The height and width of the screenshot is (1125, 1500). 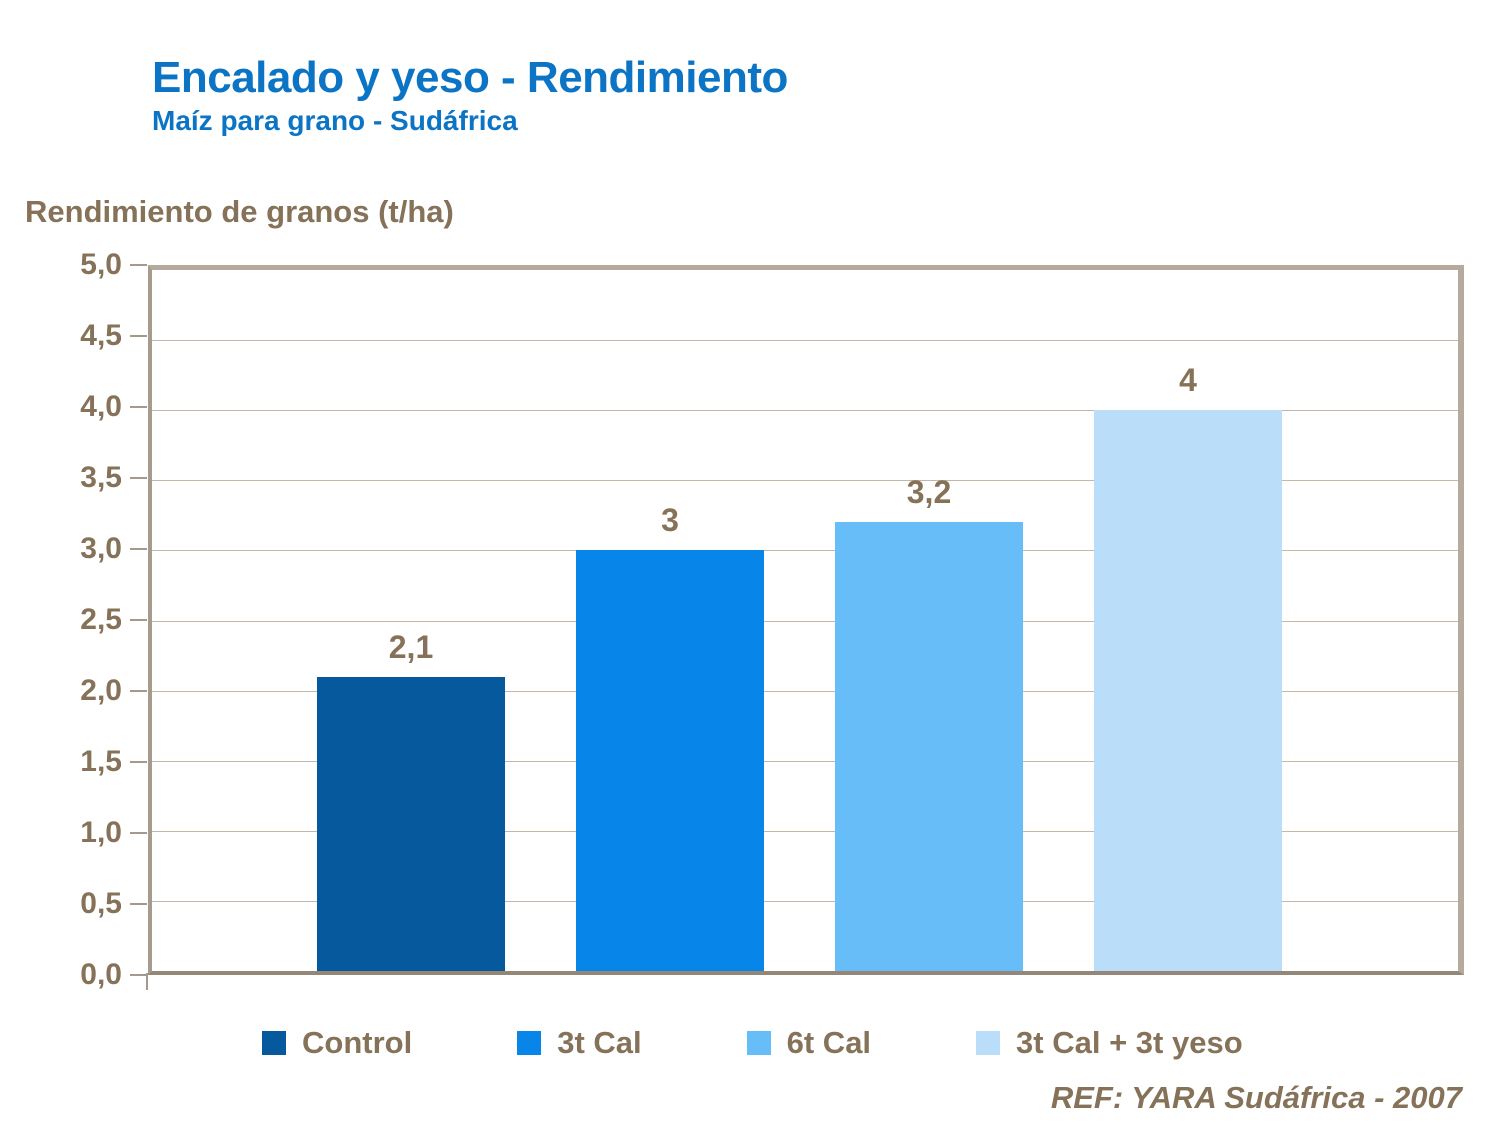 What do you see at coordinates (929, 722) in the screenshot?
I see `bar-6t-cal: 3,2` at bounding box center [929, 722].